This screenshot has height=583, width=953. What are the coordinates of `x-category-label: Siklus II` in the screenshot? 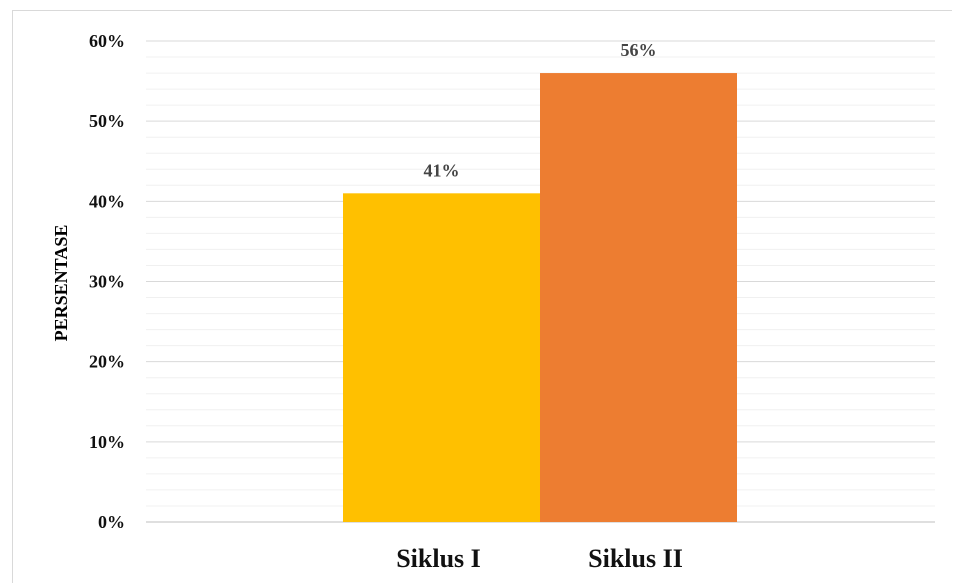 It's located at (635, 558).